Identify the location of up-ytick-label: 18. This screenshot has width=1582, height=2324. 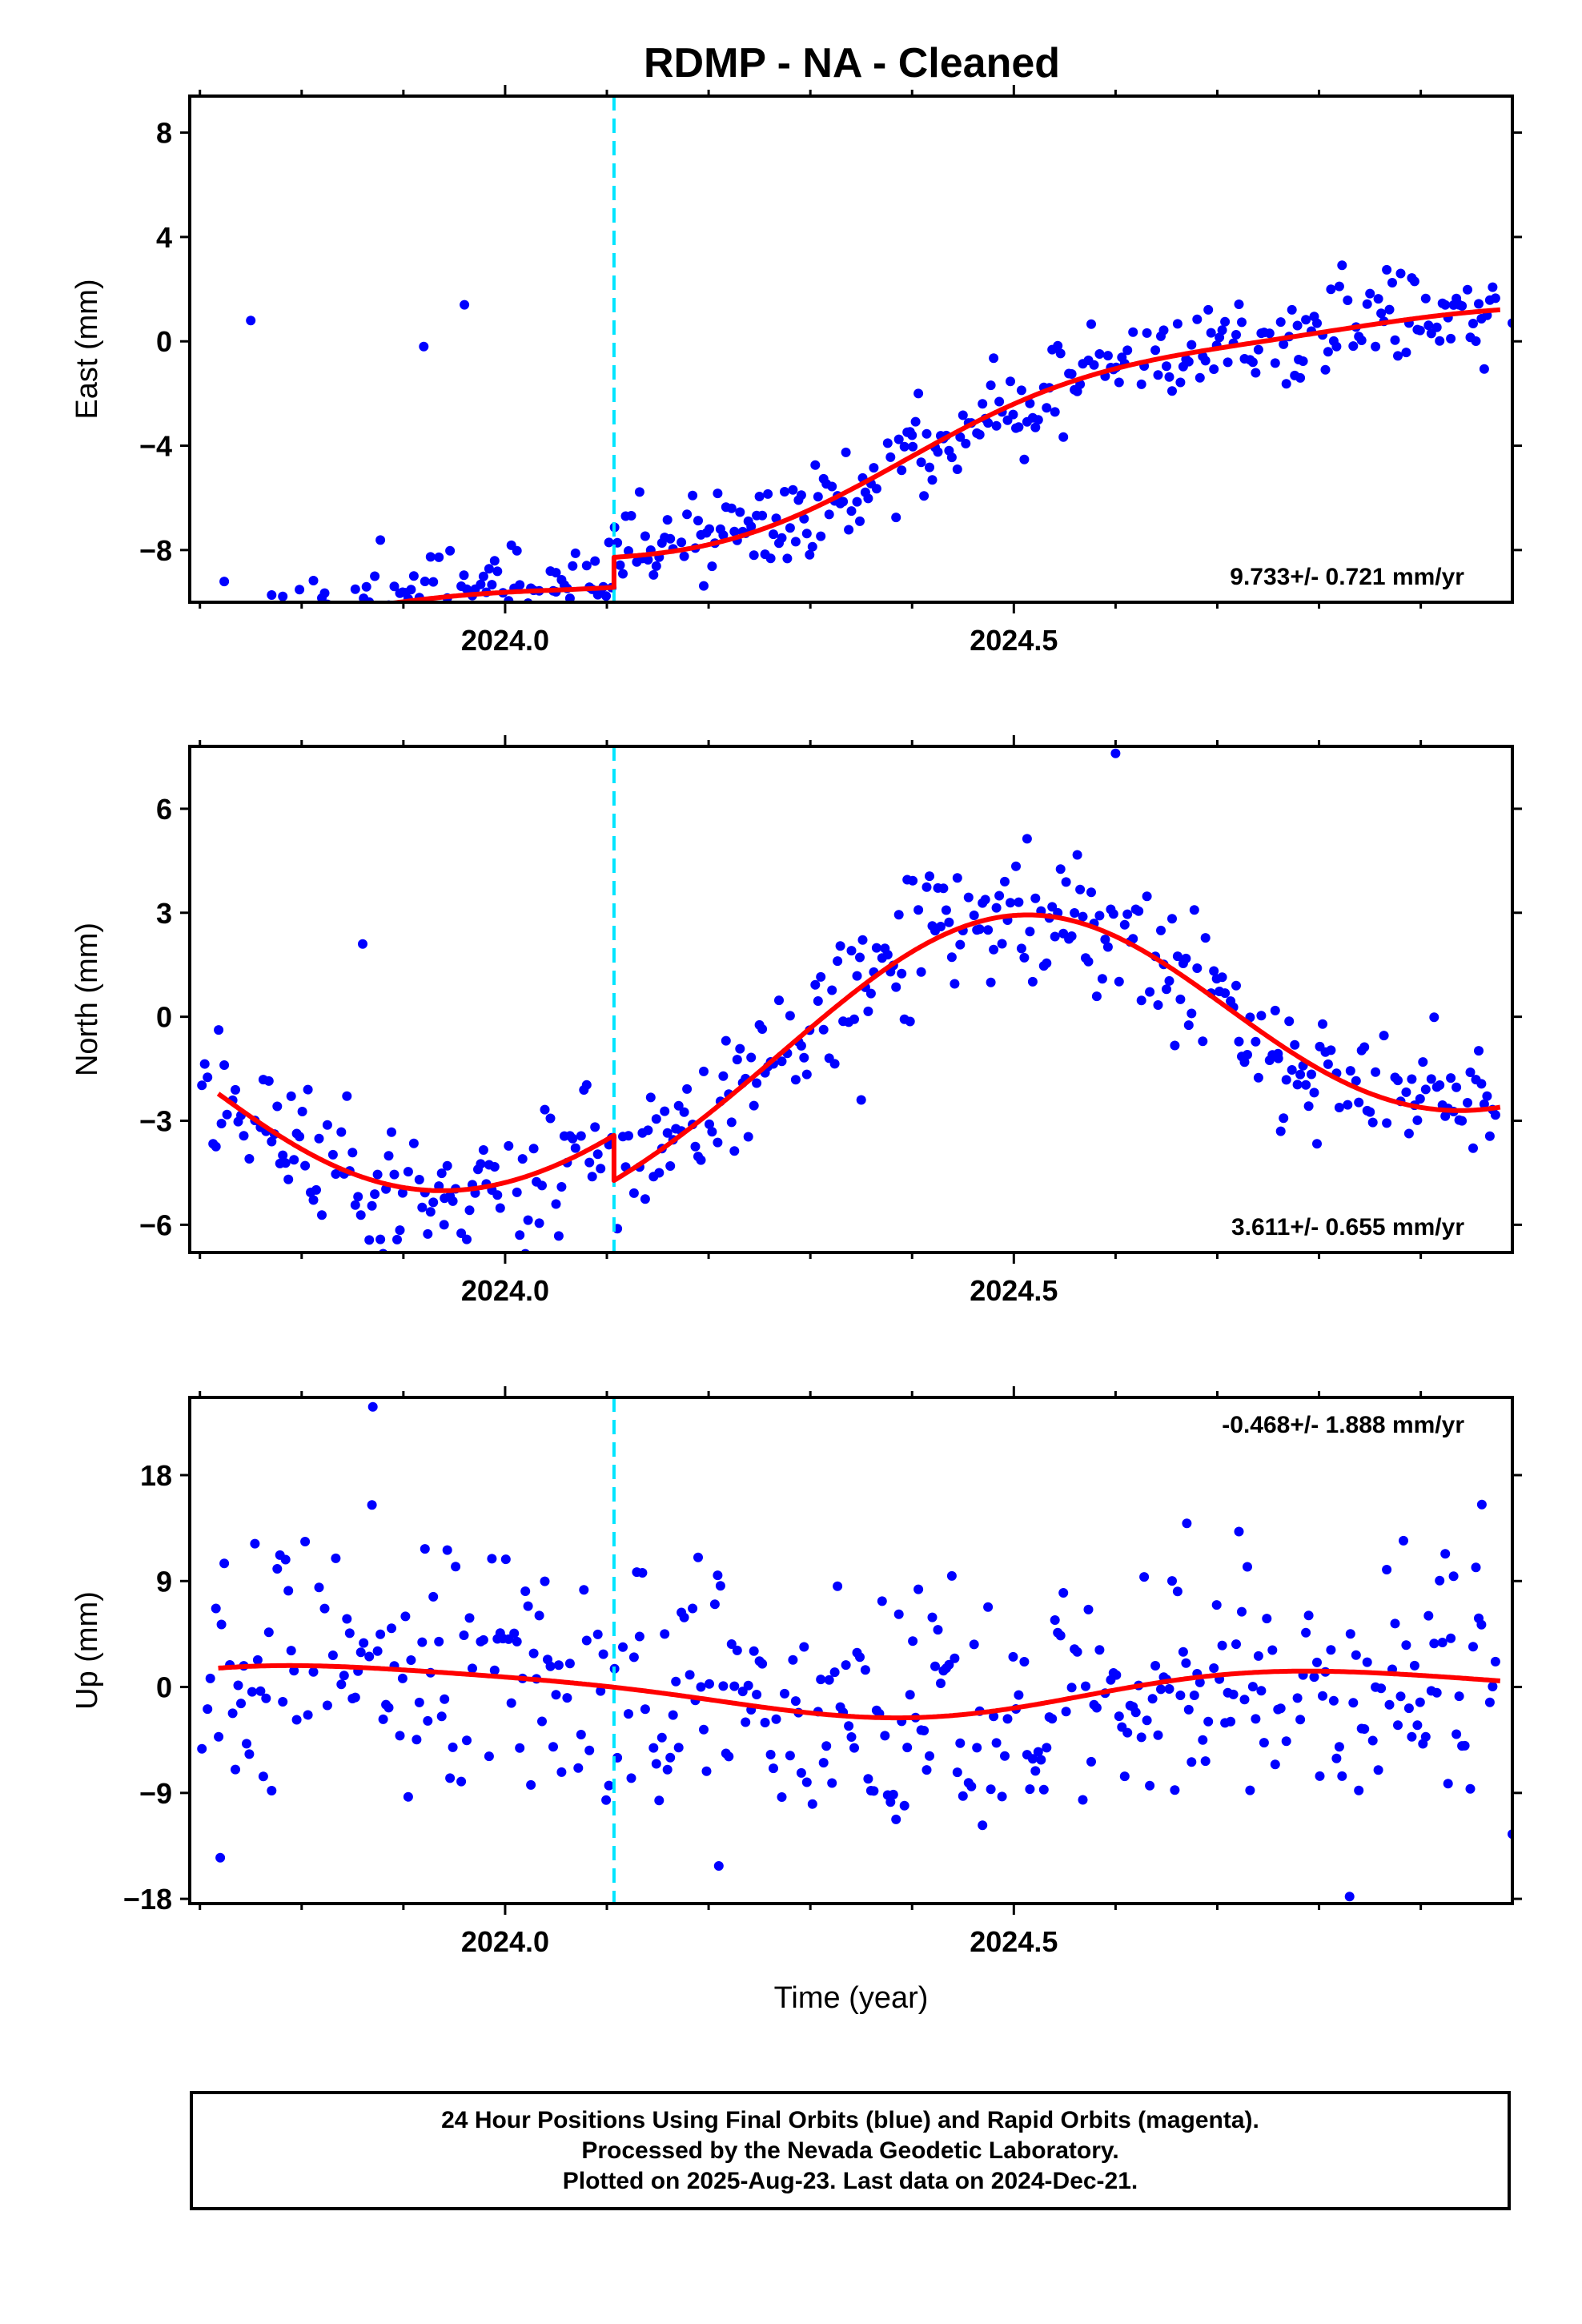
(156, 1475).